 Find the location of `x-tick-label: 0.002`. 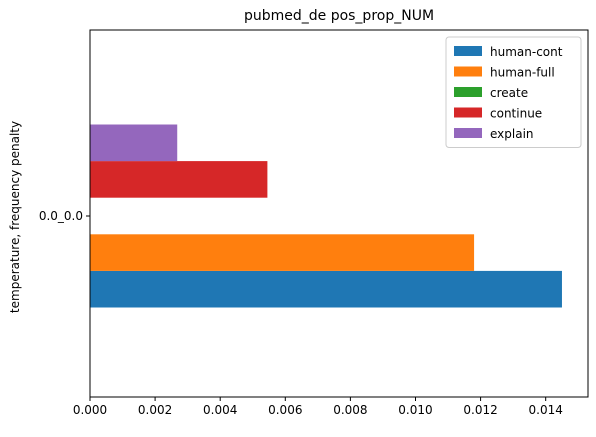

x-tick-label: 0.002 is located at coordinates (155, 410).